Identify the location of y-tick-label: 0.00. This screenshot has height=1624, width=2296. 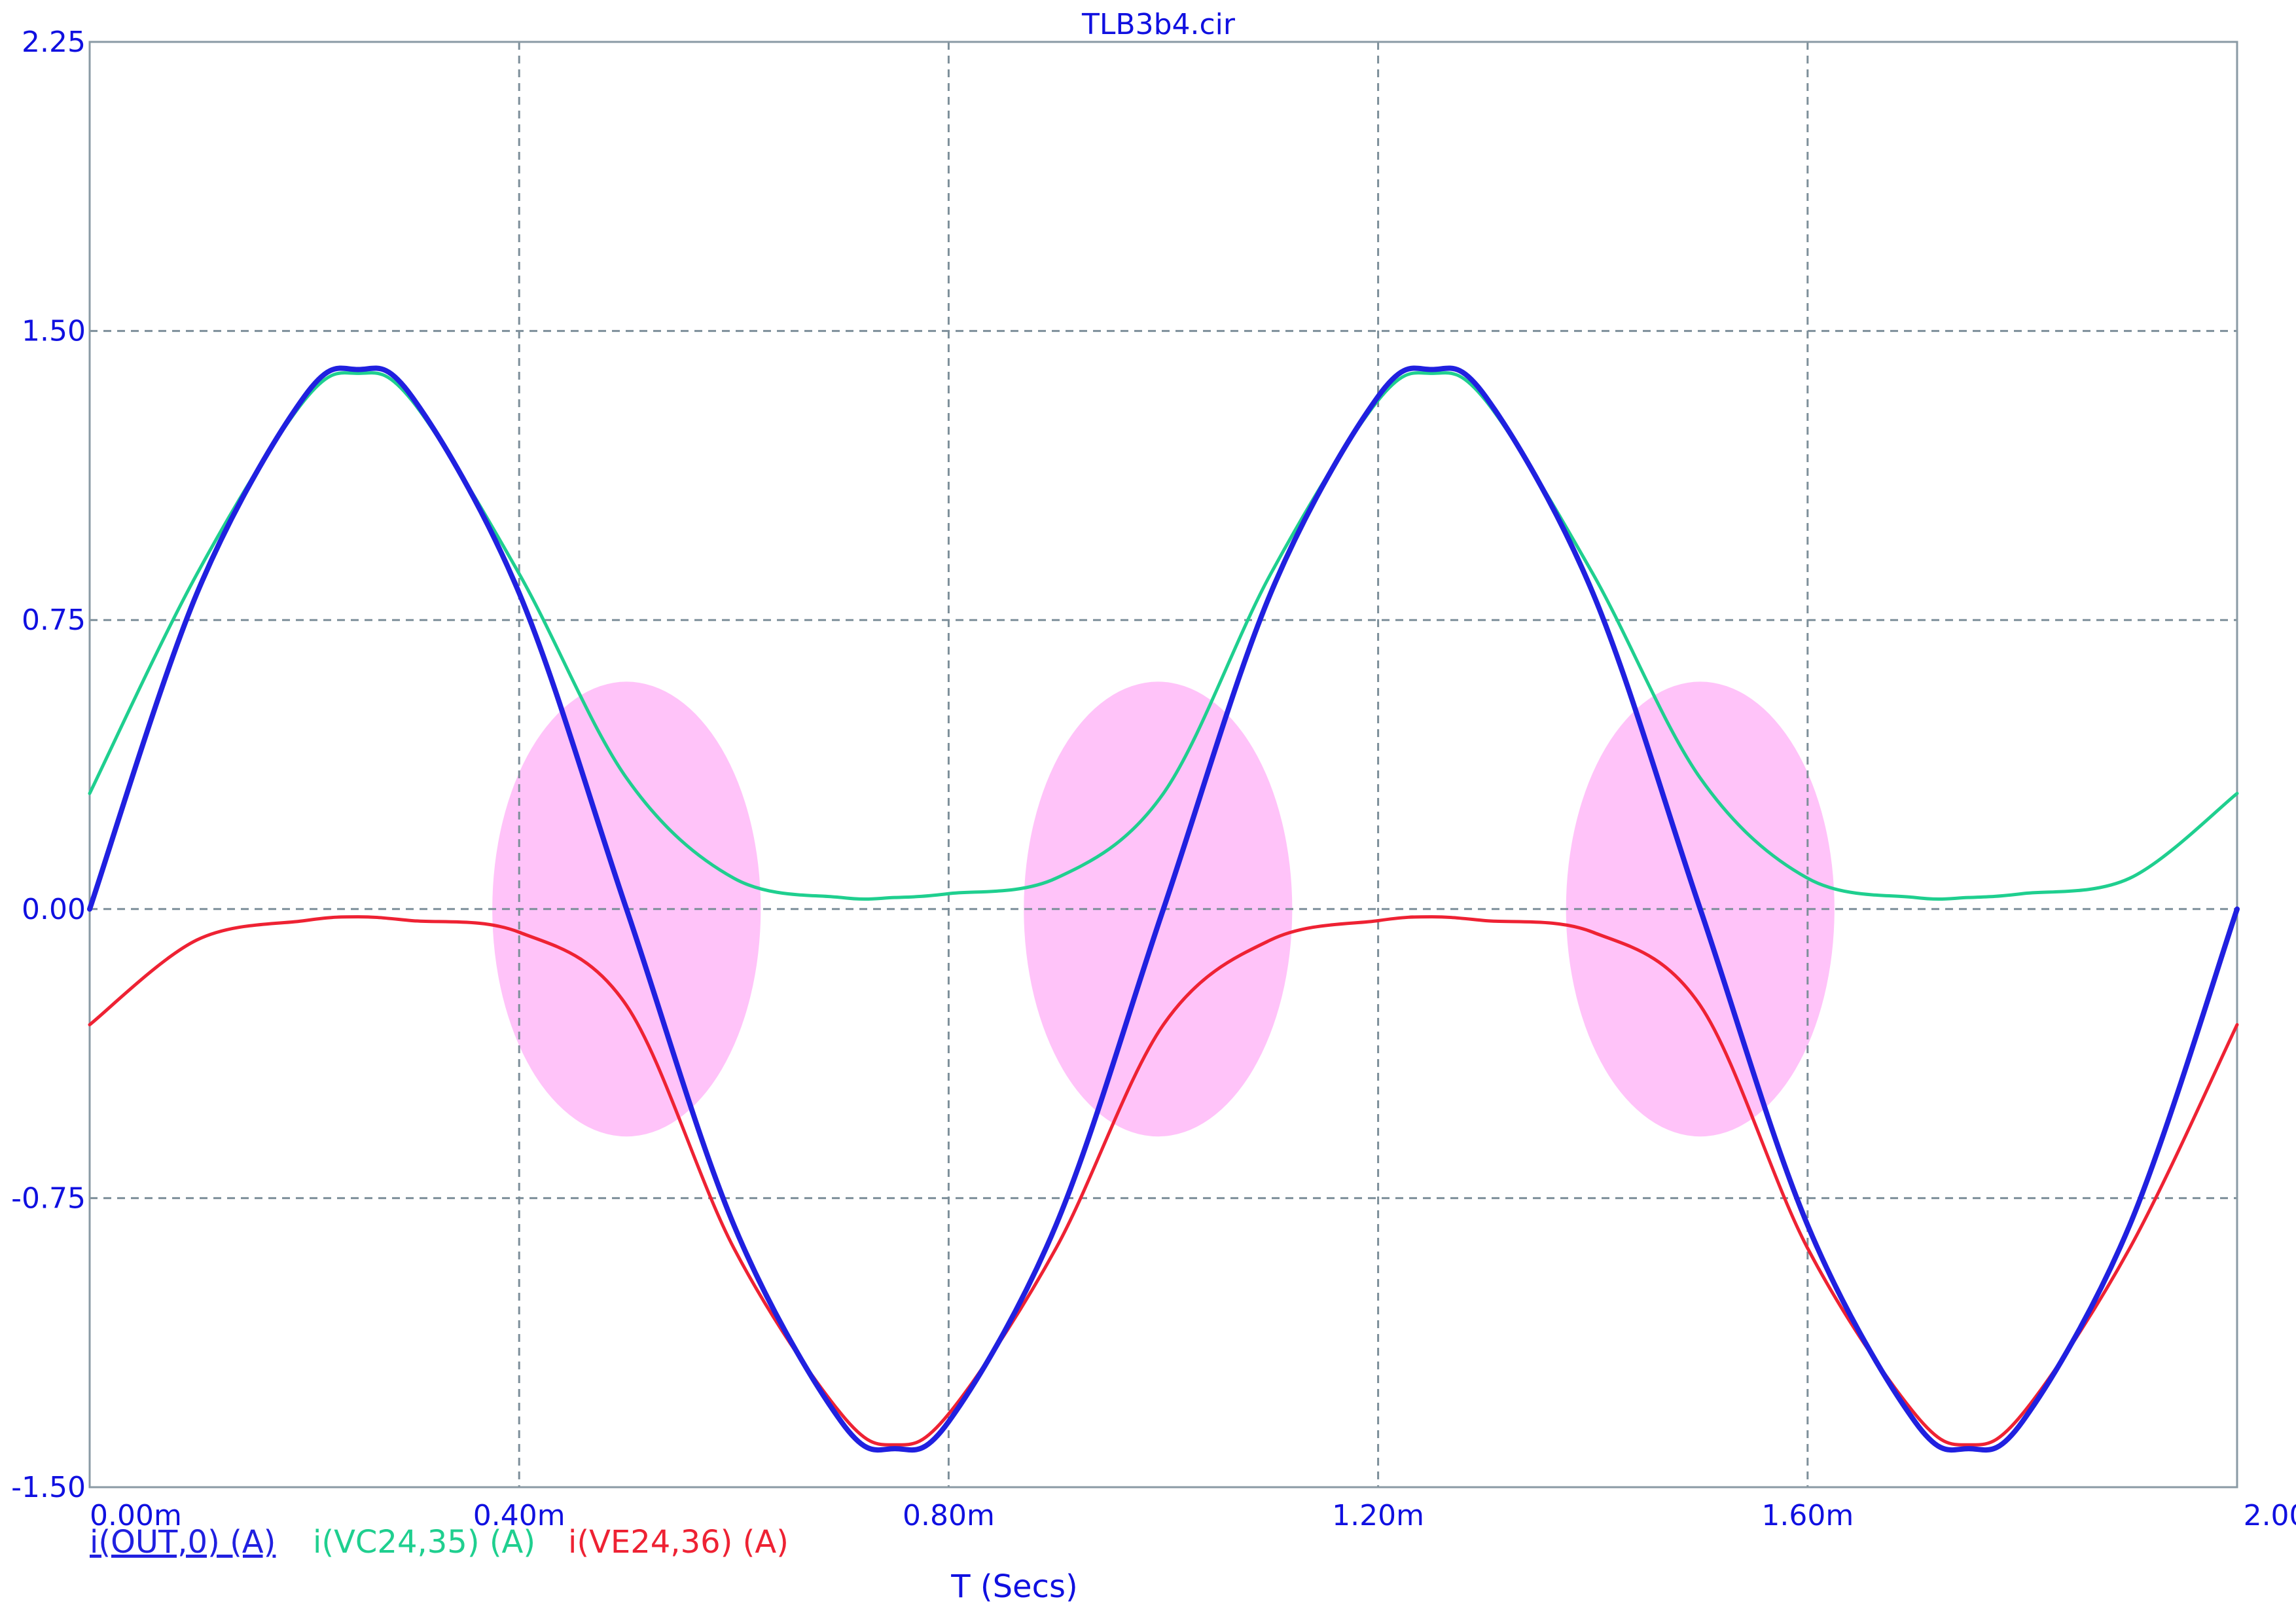
(54, 909).